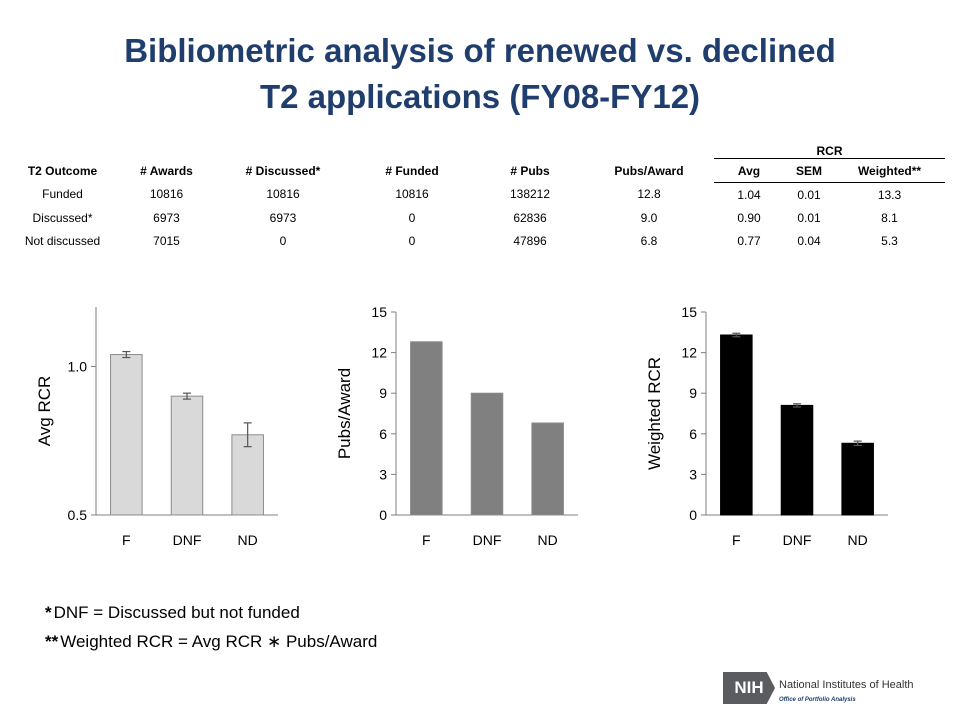  Describe the element at coordinates (156, 427) in the screenshot. I see `avg-rcr-chart: 0.5 1.0 F DNF ND Avg RCR` at that location.